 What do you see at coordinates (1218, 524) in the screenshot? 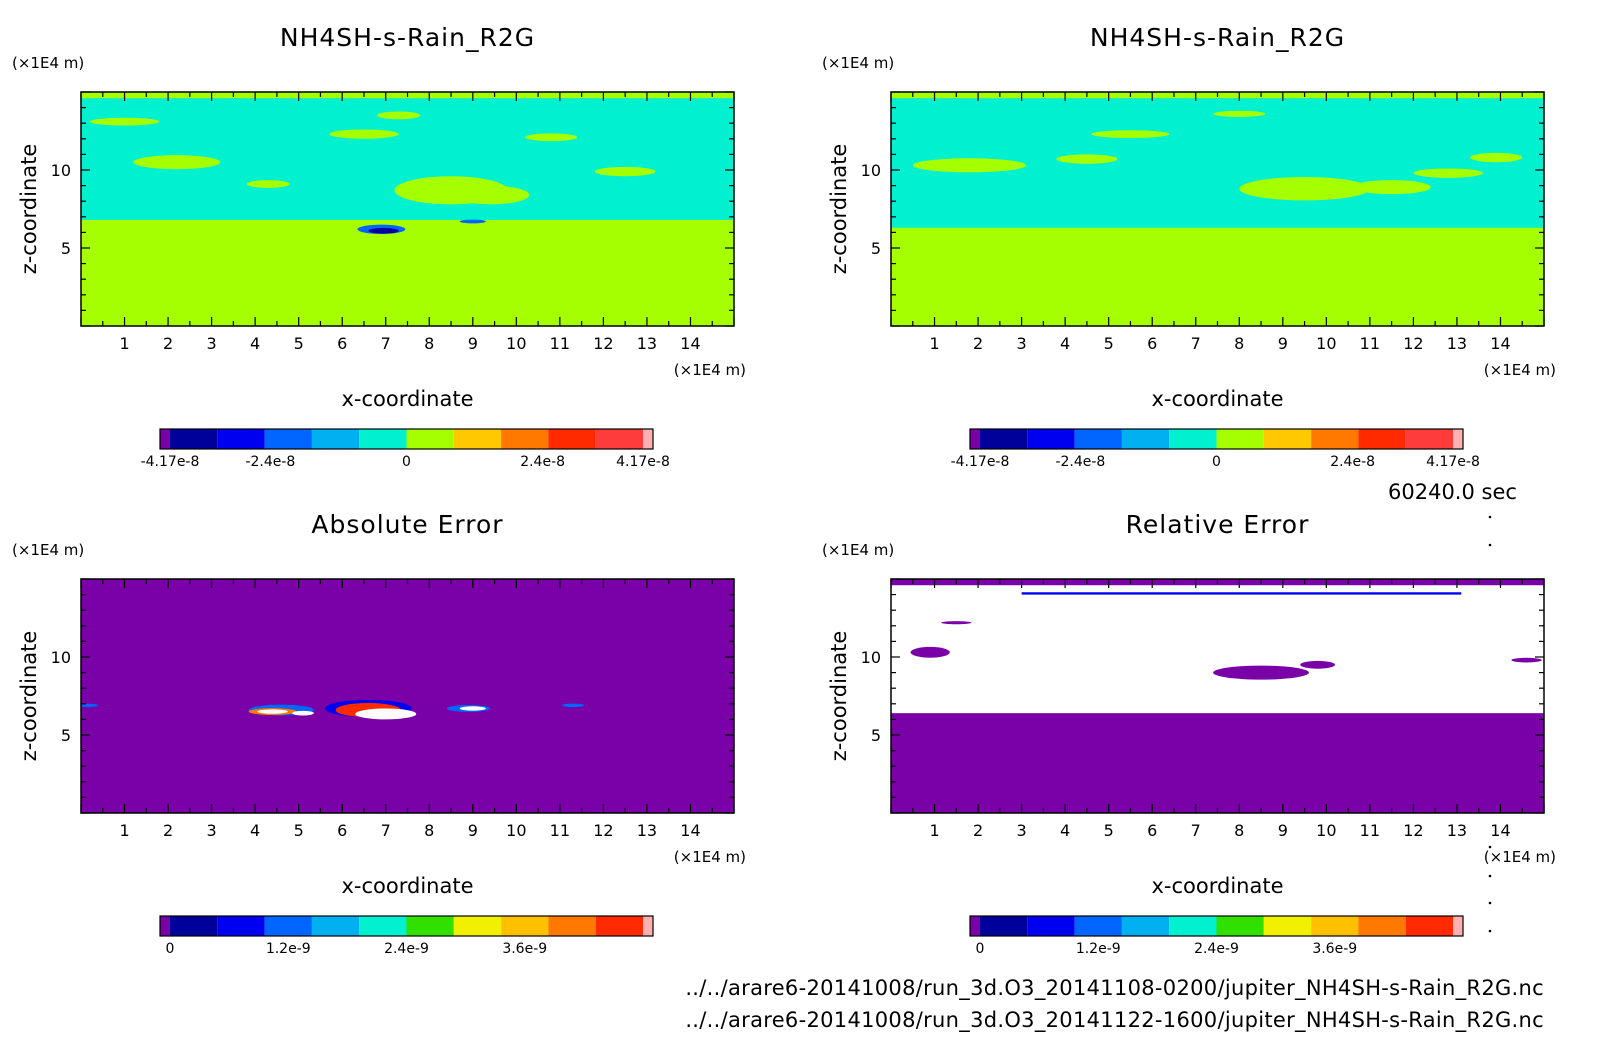
I see `chart-title: Relative Error` at bounding box center [1218, 524].